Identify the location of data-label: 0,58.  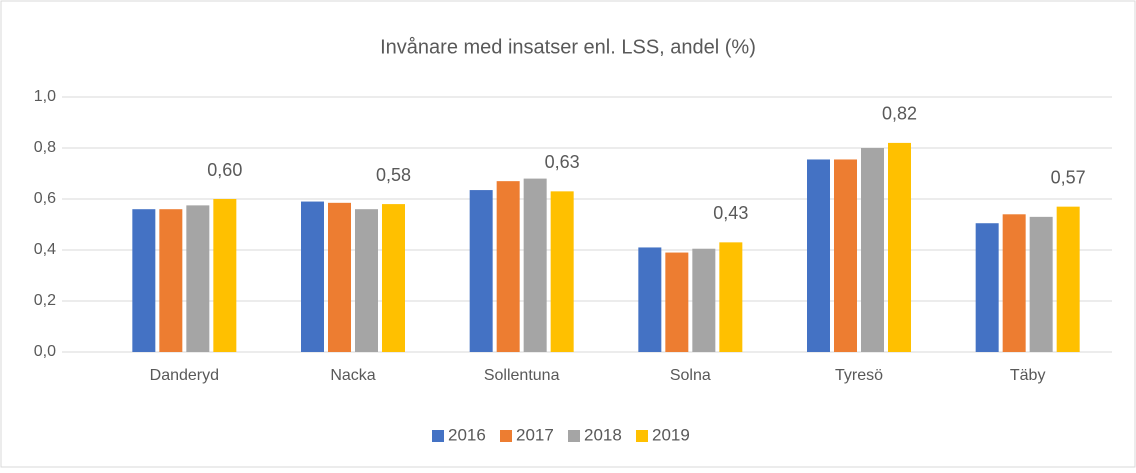
(393, 175).